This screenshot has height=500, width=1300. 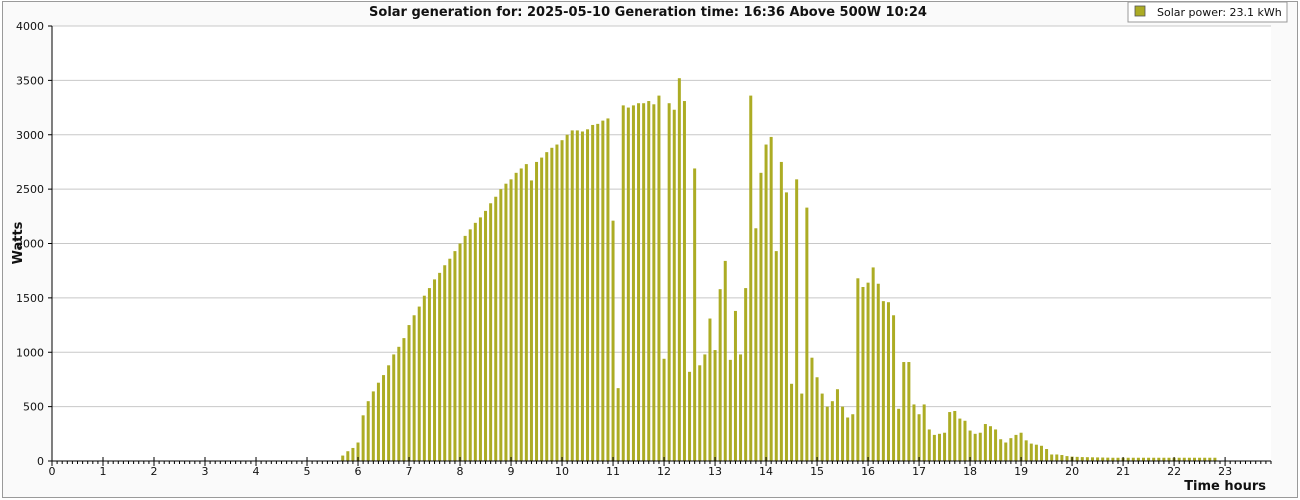 I want to click on x-tick-label: 6, so click(x=358, y=471).